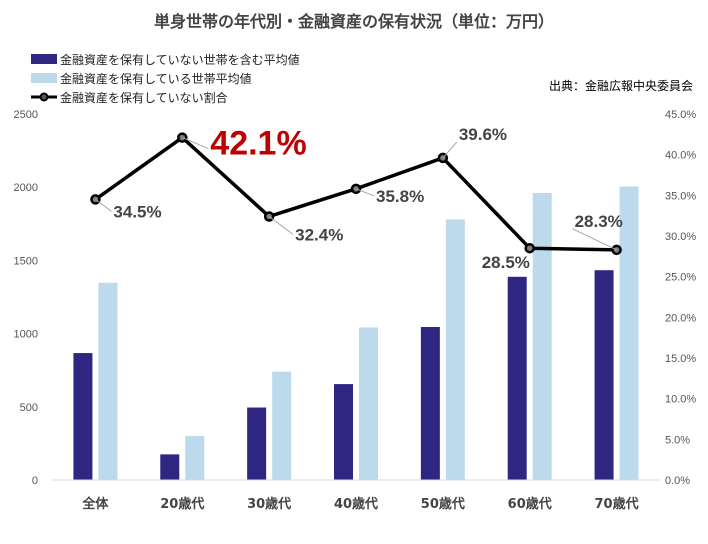 Image resolution: width=708 pixels, height=544 pixels. I want to click on y-right-tick-label: 0.0%, so click(677, 481).